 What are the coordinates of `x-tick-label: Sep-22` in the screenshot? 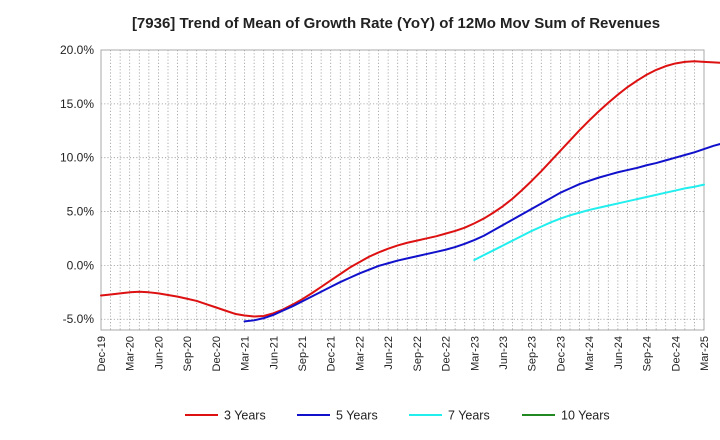 It's located at (418, 353).